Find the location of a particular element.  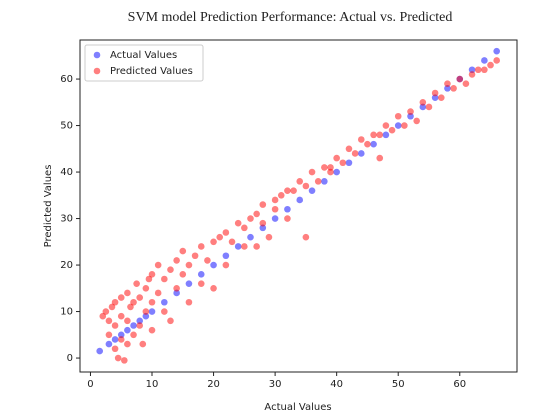

y-tick-label: 40 is located at coordinates (66, 172).